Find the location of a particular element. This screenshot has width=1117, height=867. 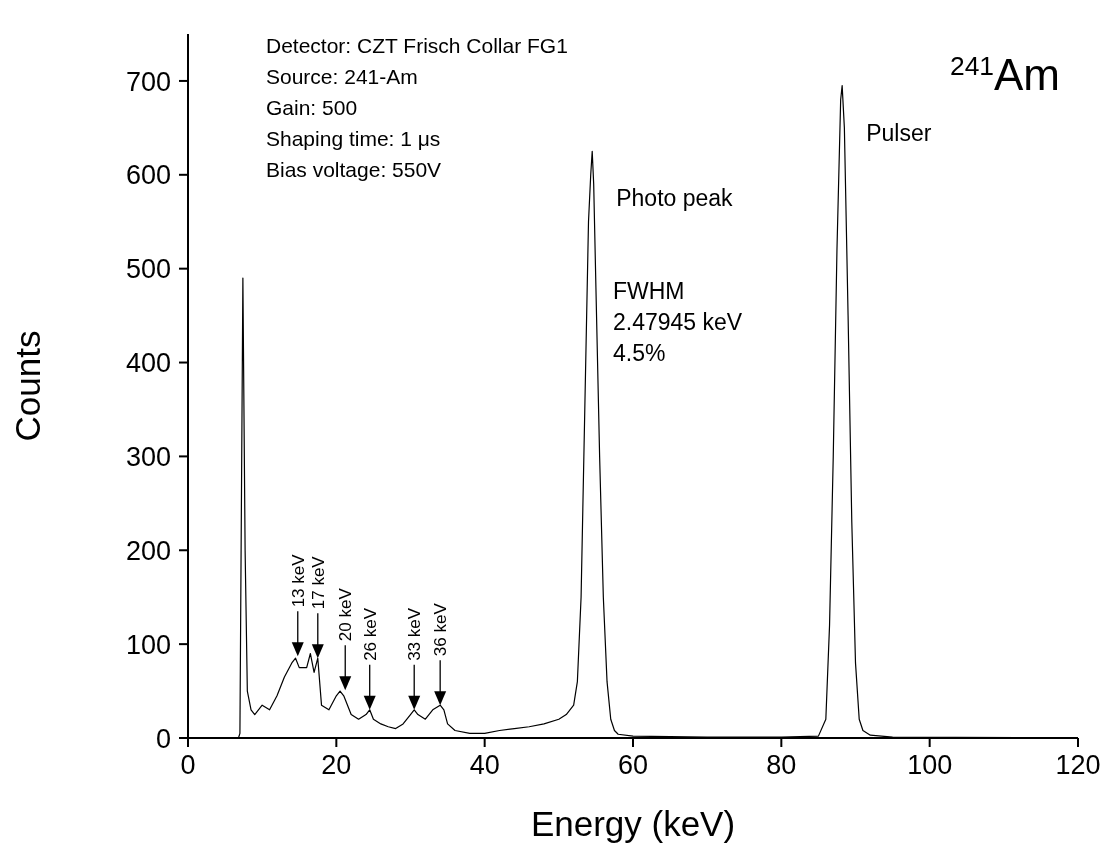

annotation: Pulser is located at coordinates (899, 132).